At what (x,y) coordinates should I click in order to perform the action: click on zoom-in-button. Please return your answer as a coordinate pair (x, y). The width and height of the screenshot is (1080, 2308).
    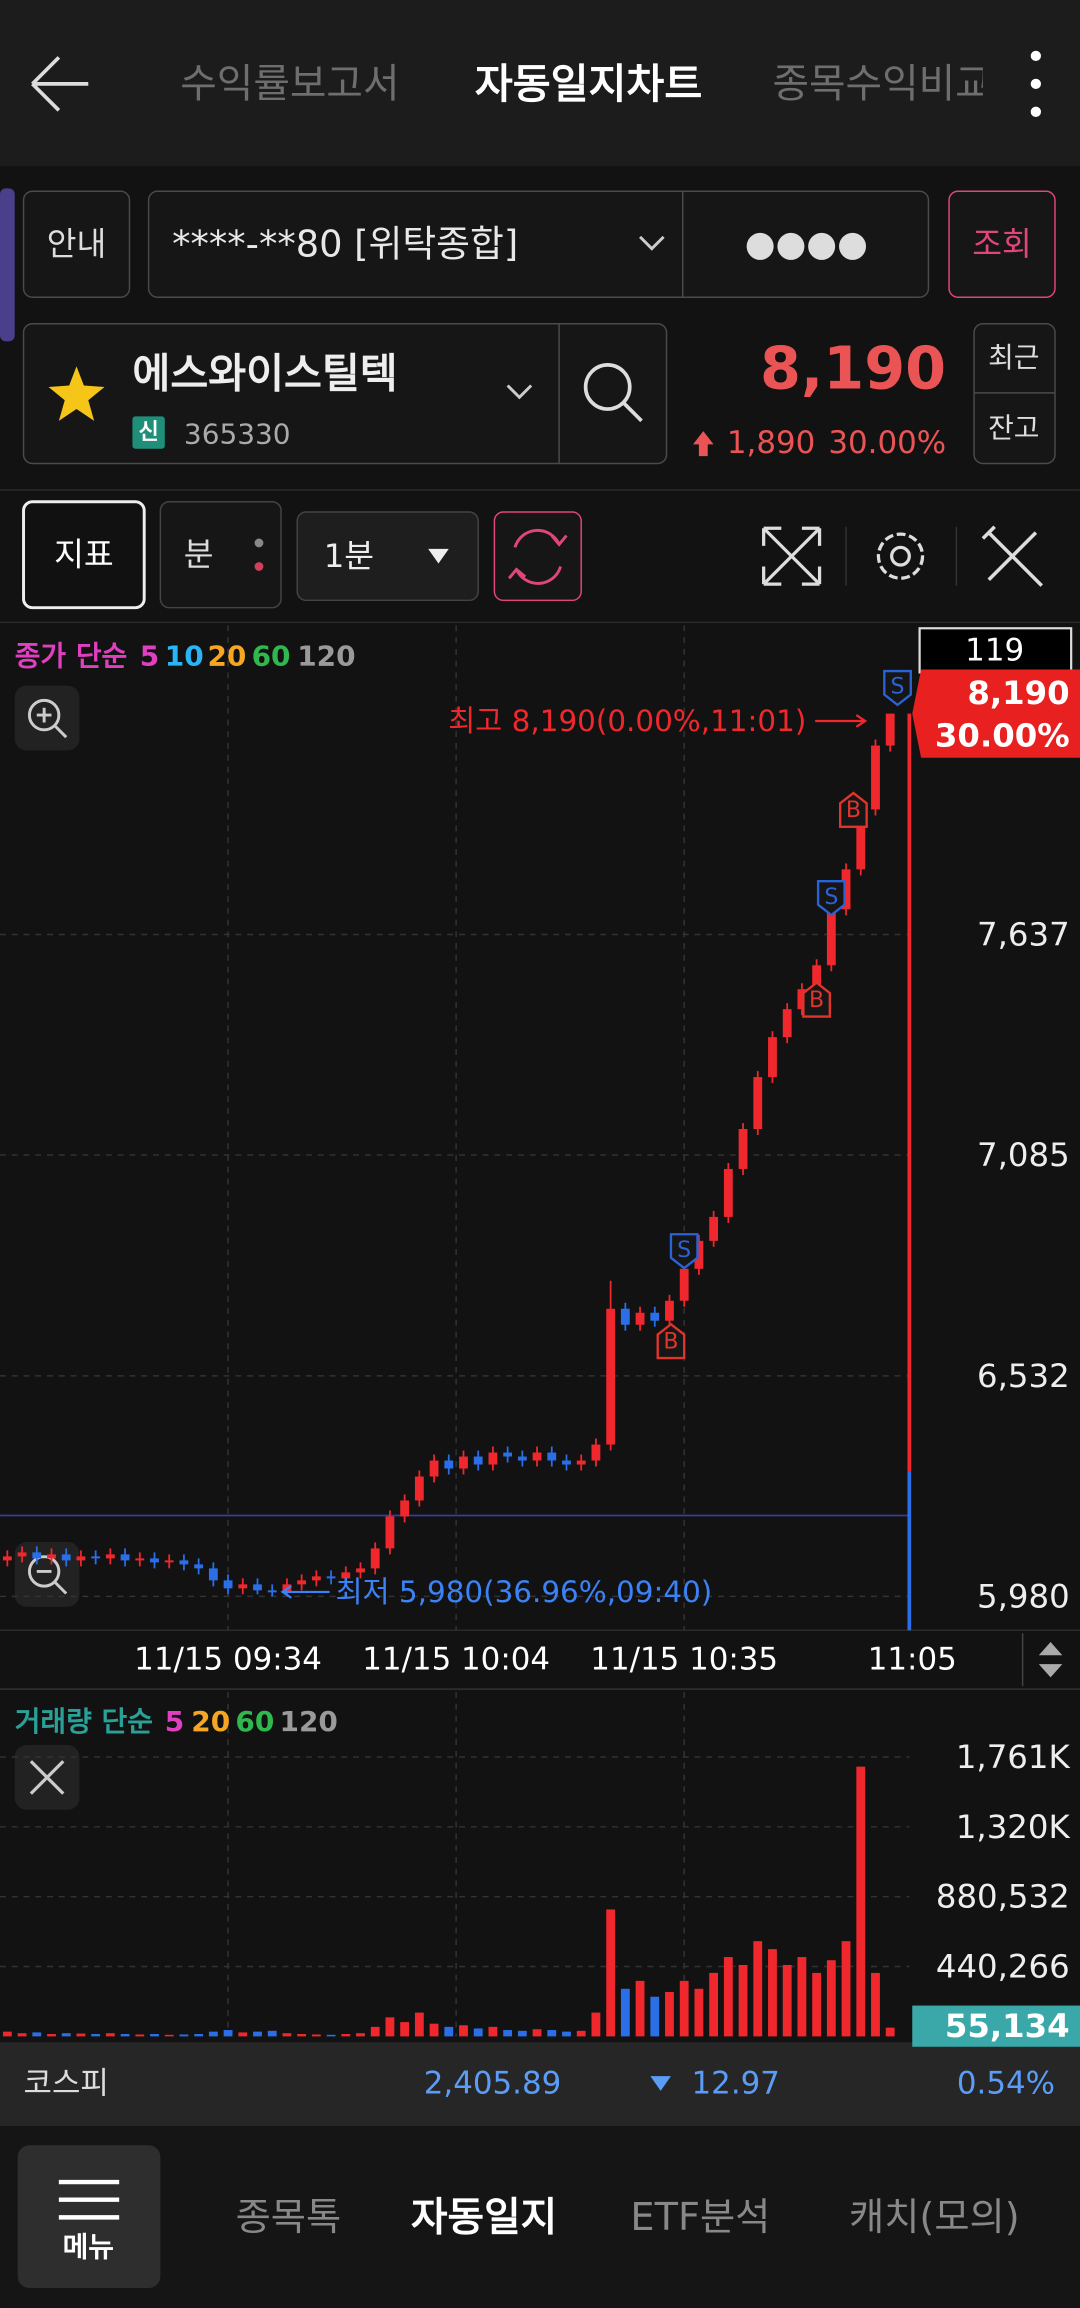
    Looking at the image, I should click on (47, 718).